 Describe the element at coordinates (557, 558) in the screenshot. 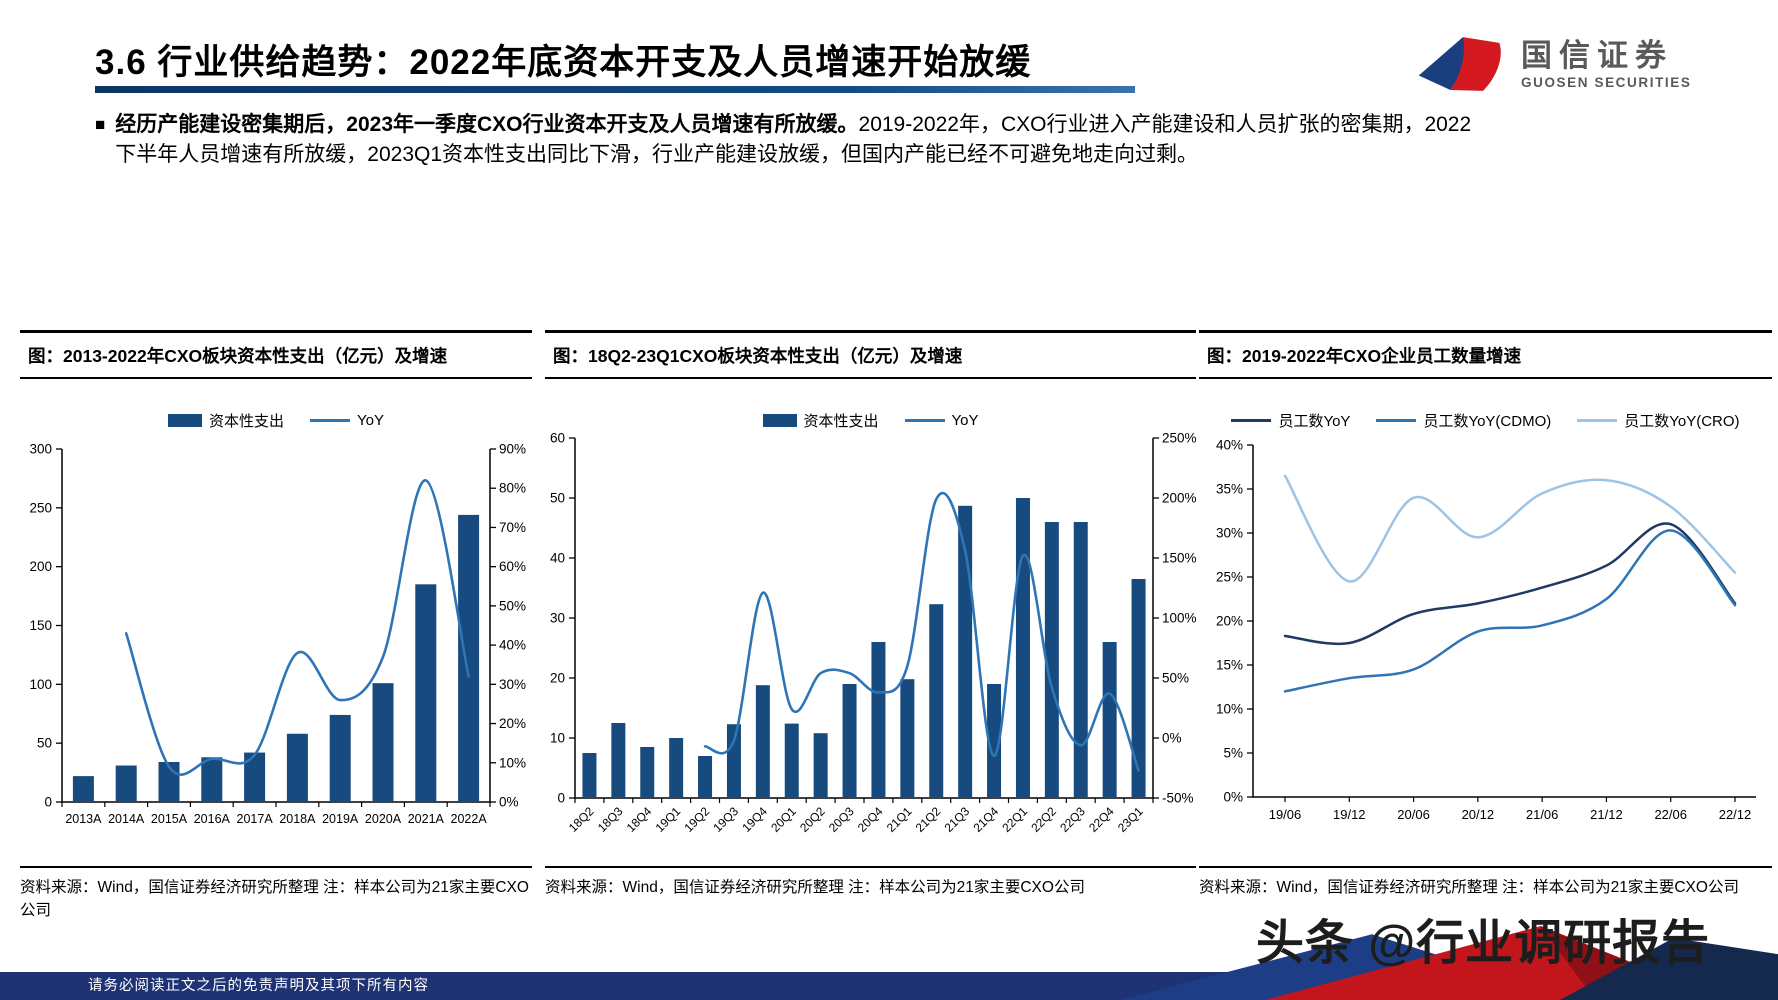

I see `svg-text: 40` at that location.